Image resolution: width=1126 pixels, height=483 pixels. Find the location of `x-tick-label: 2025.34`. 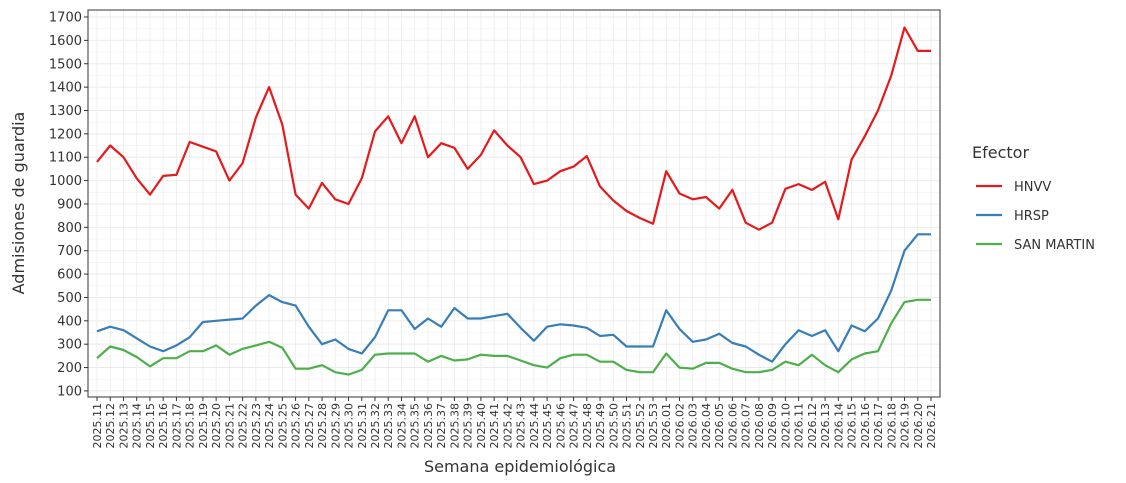

x-tick-label: 2025.34 is located at coordinates (401, 426).